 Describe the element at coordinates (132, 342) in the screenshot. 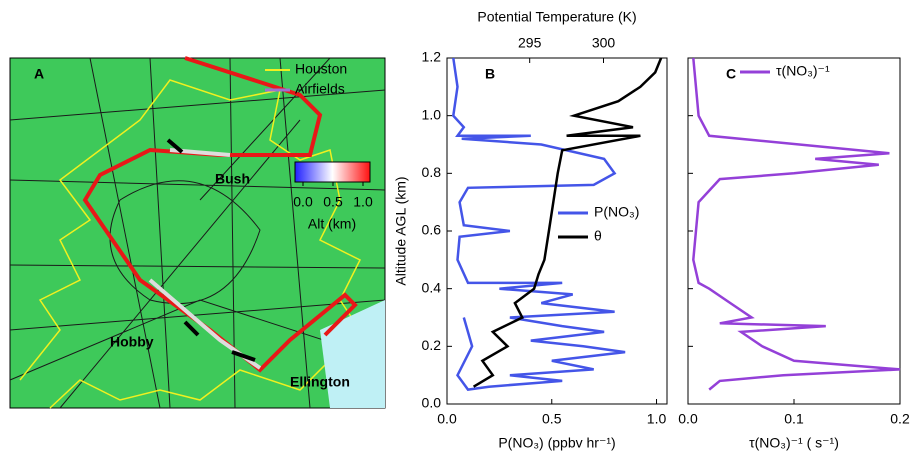

I see `place-label: Hobby` at that location.